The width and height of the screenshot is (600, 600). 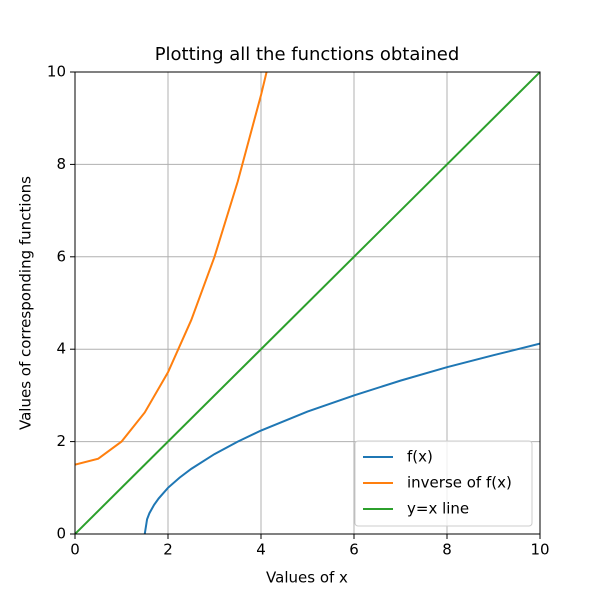 I want to click on legend-label: inverse of f(x), so click(x=459, y=483).